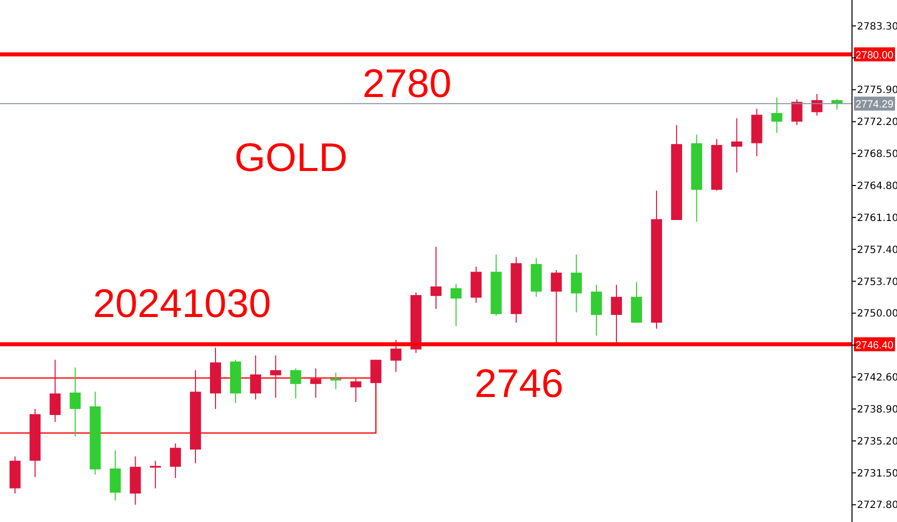 This screenshot has width=897, height=522. I want to click on annotation: 2746, so click(519, 384).